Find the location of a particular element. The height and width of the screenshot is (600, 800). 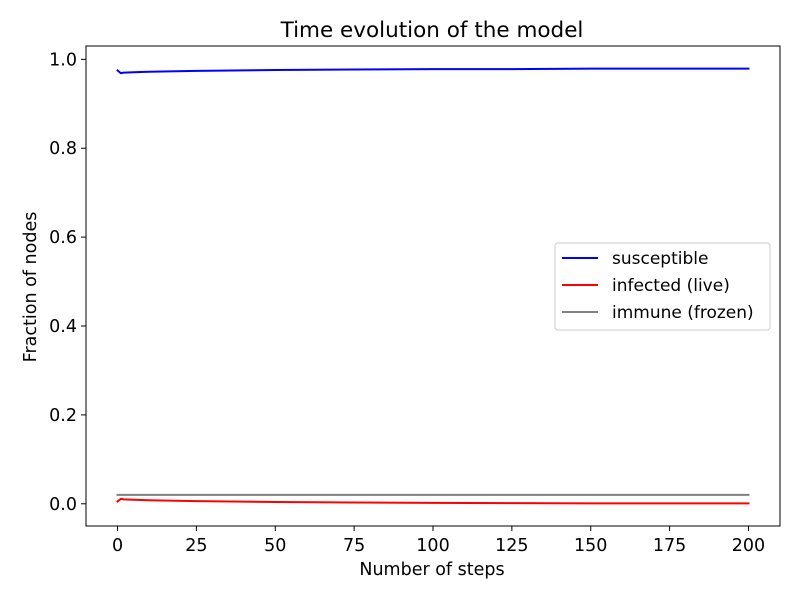

legend-box is located at coordinates (662, 286).